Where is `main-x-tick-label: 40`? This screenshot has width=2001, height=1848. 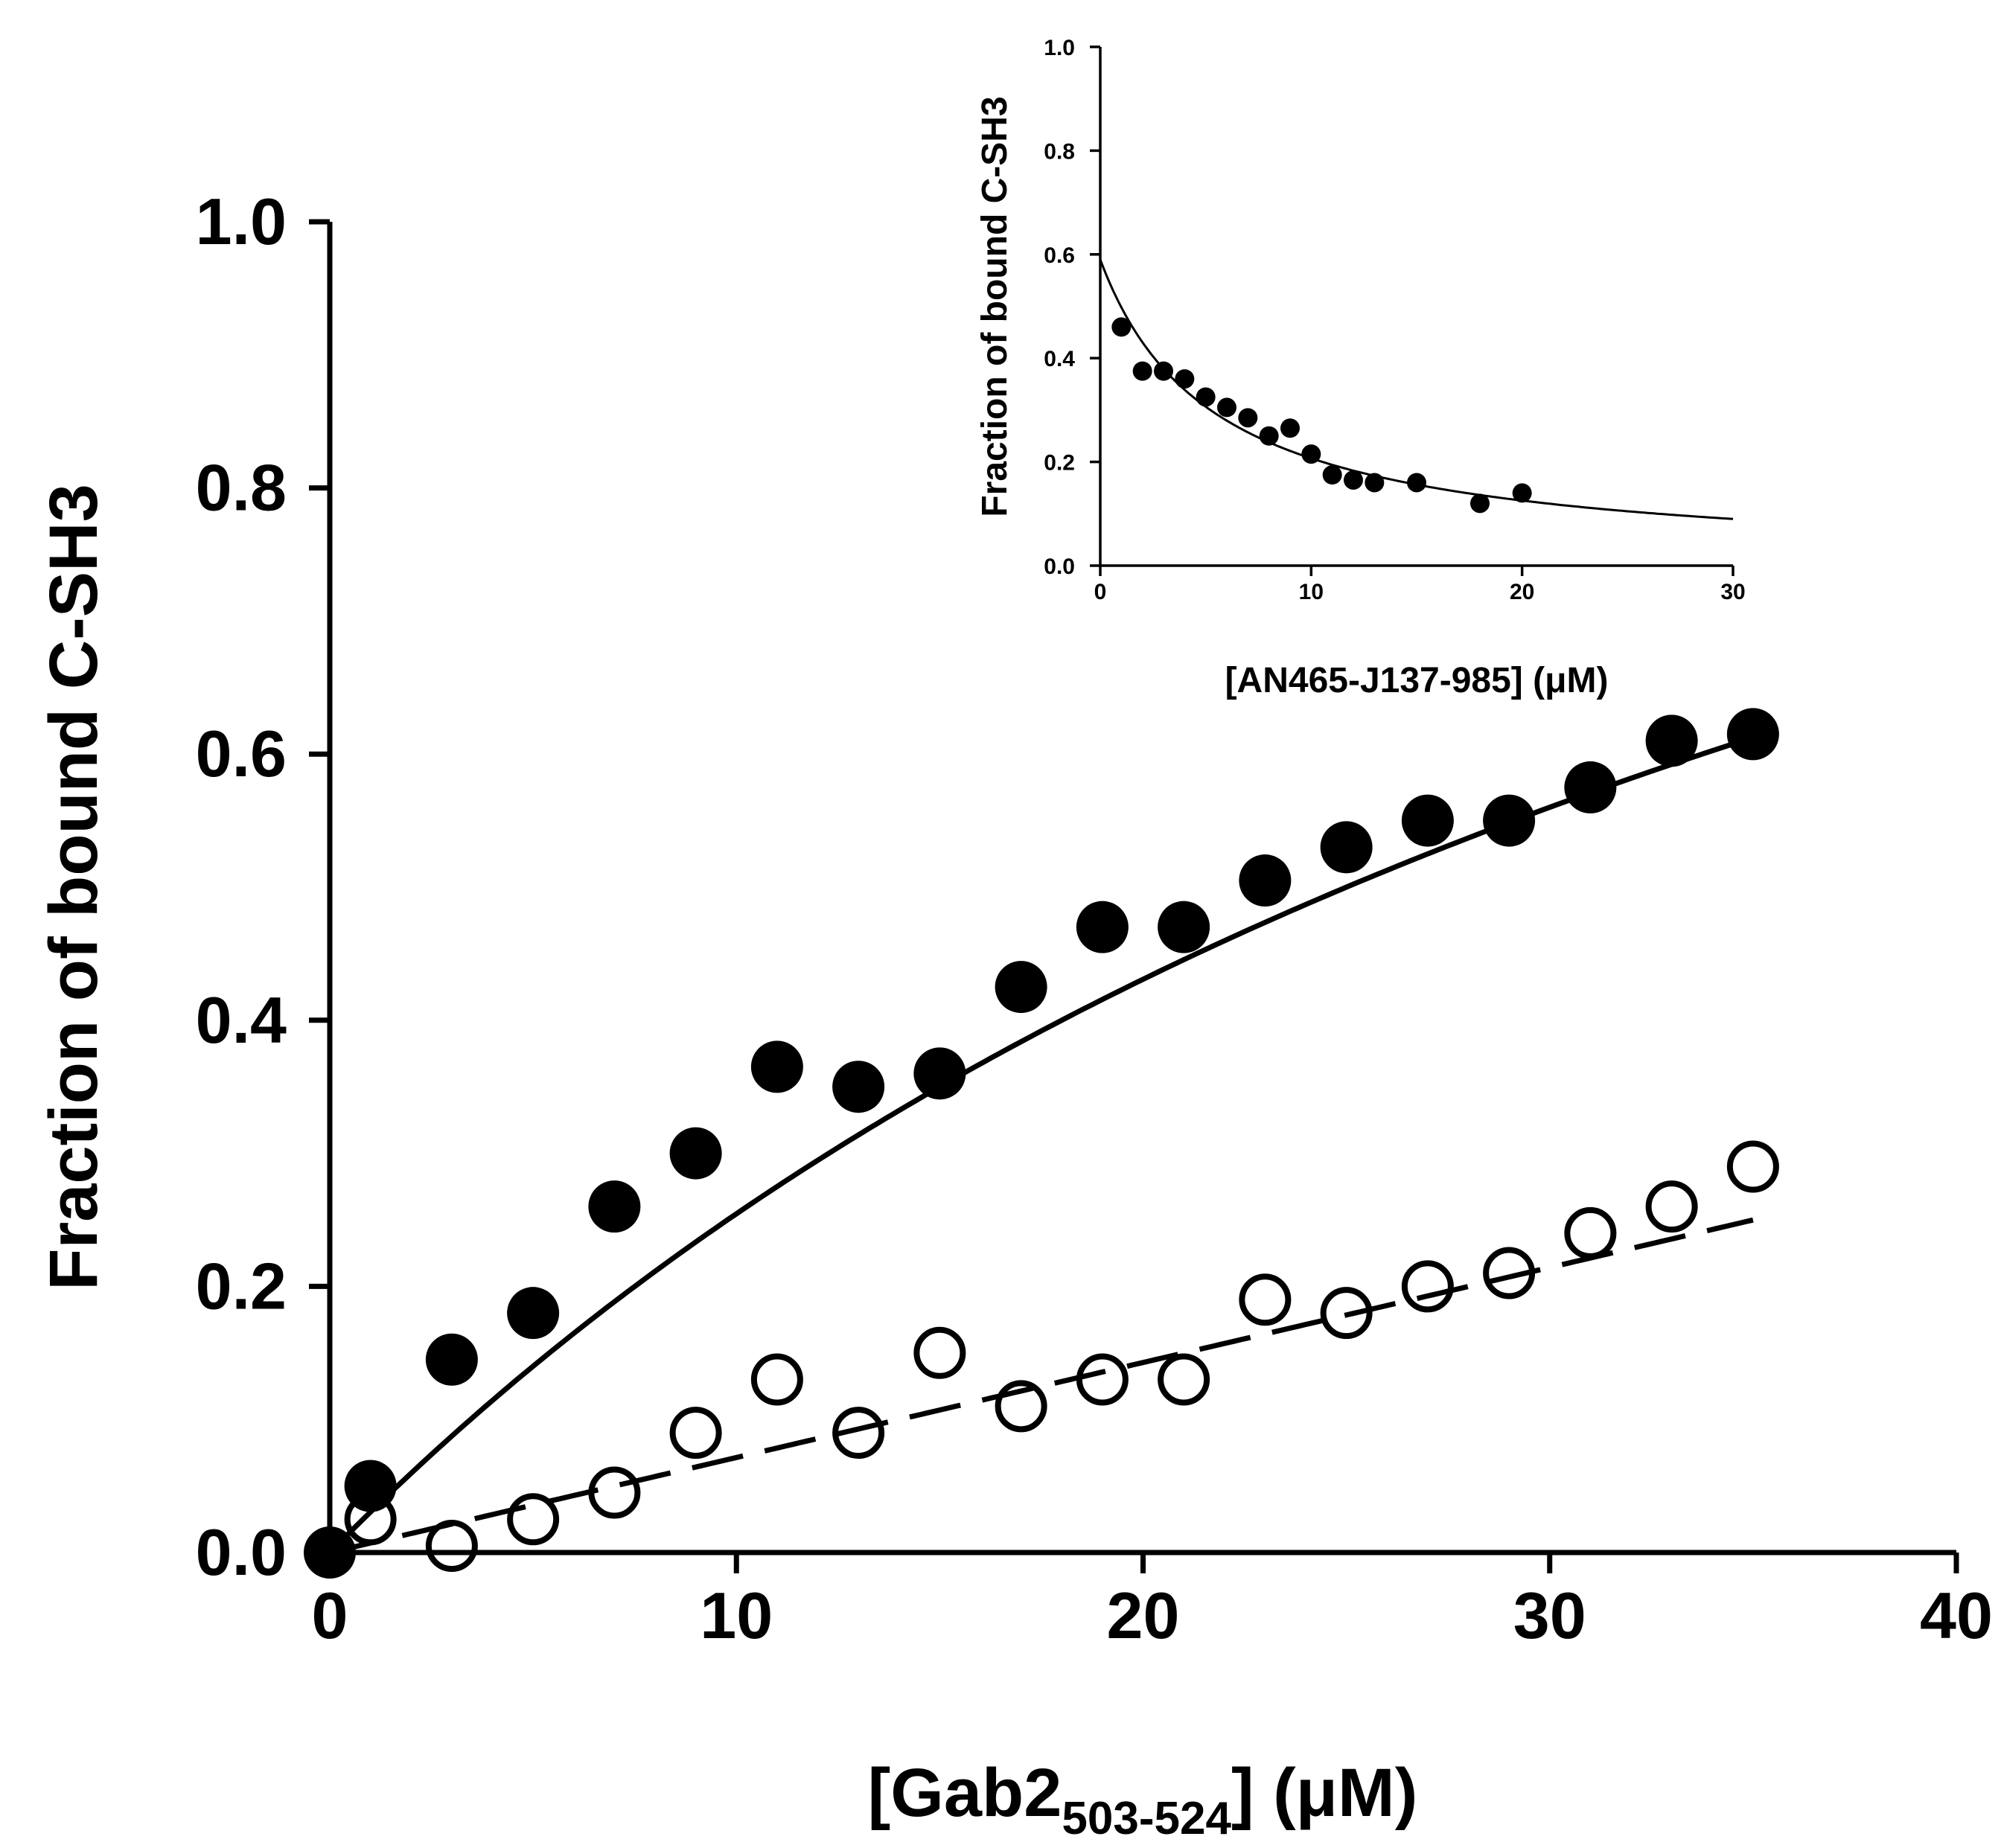 main-x-tick-label: 40 is located at coordinates (1957, 1616).